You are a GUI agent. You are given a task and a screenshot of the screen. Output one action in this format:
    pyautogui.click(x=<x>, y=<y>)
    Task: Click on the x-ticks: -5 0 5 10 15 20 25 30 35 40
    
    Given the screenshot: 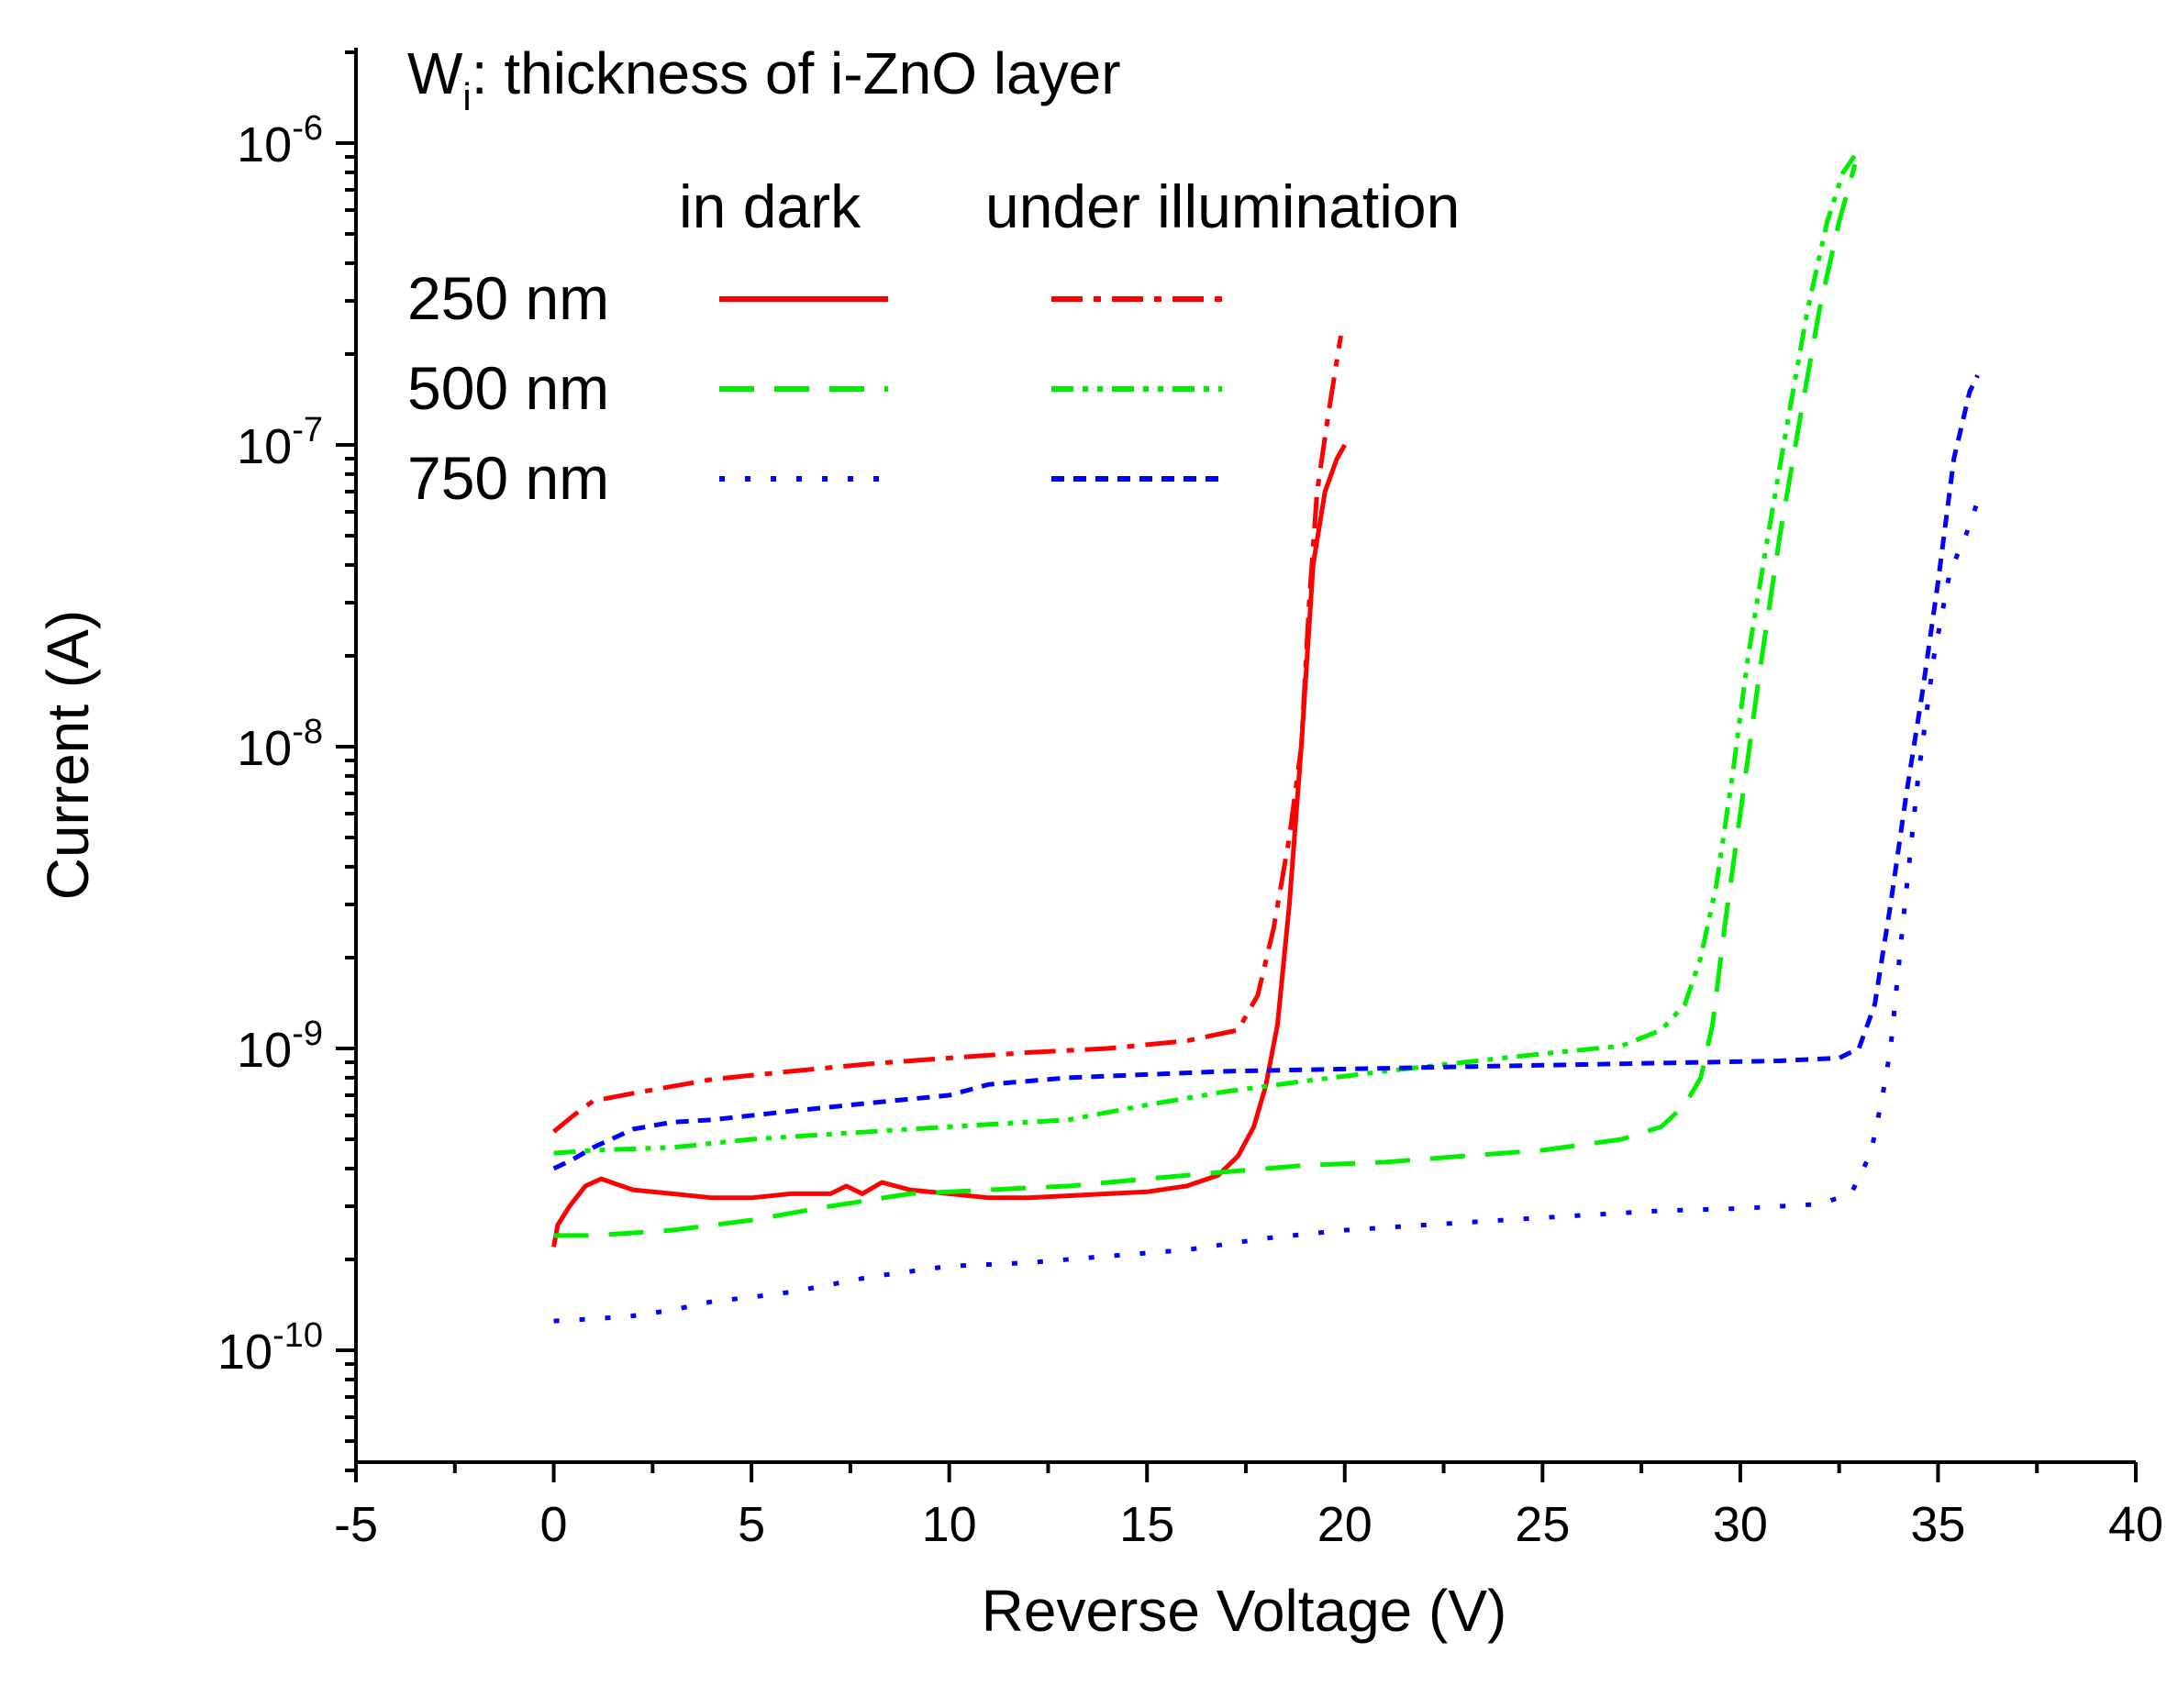 What is the action you would take?
    pyautogui.click(x=1249, y=1507)
    